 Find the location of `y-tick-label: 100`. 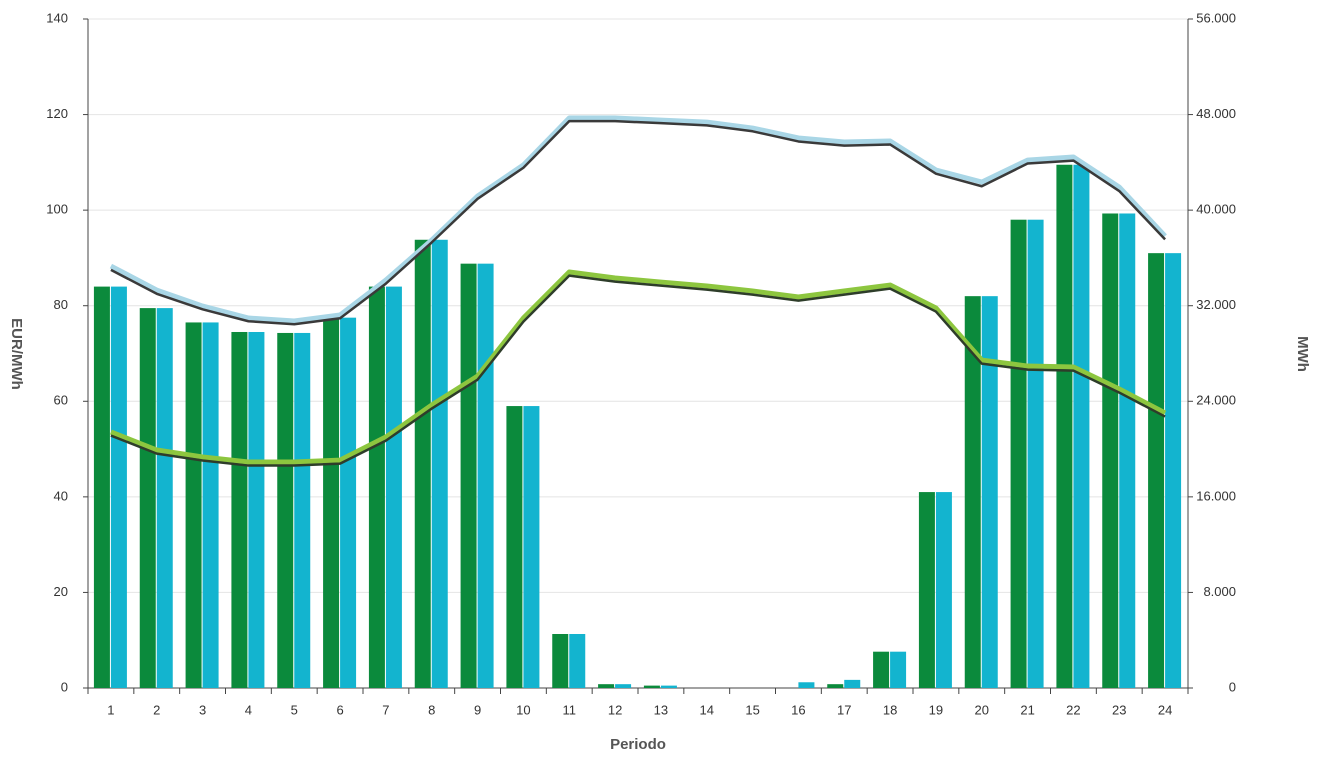

y-tick-label: 100 is located at coordinates (57, 209).